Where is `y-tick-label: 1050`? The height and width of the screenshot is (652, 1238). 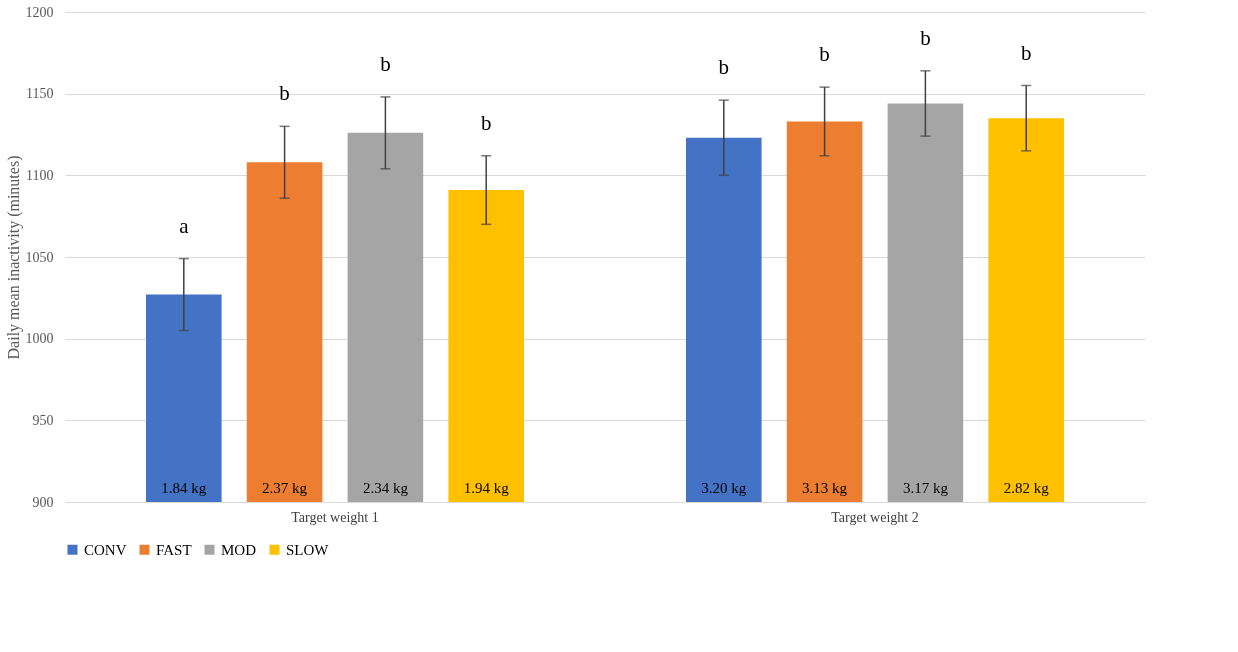 y-tick-label: 1050 is located at coordinates (39, 257).